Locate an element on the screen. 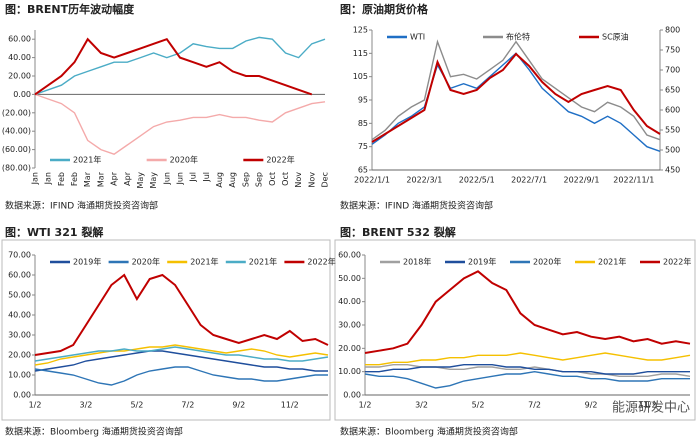  y-tick-label: 70.00 is located at coordinates (19, 255).